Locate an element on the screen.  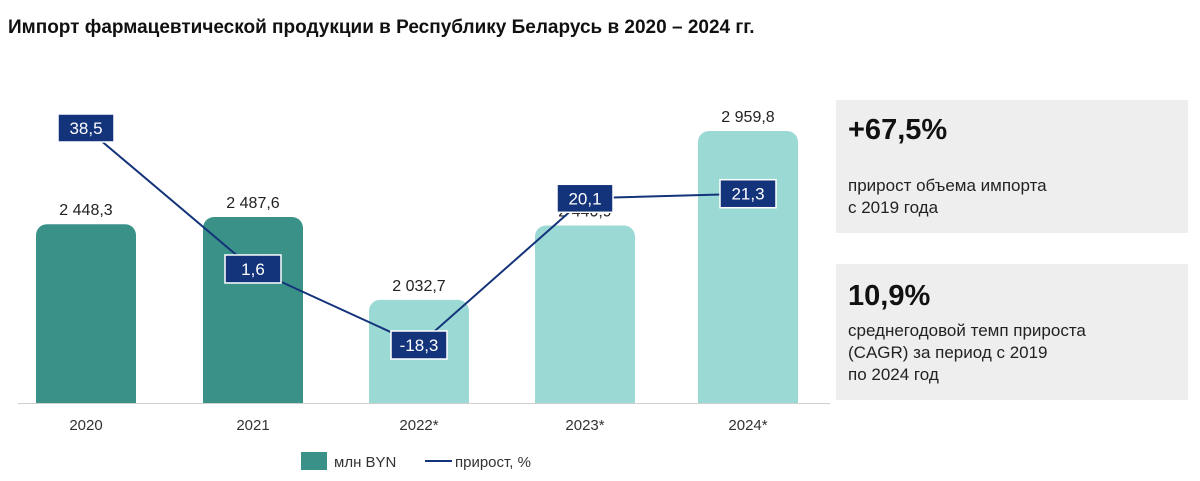
growth-value-label: 21,3 is located at coordinates (747, 194).